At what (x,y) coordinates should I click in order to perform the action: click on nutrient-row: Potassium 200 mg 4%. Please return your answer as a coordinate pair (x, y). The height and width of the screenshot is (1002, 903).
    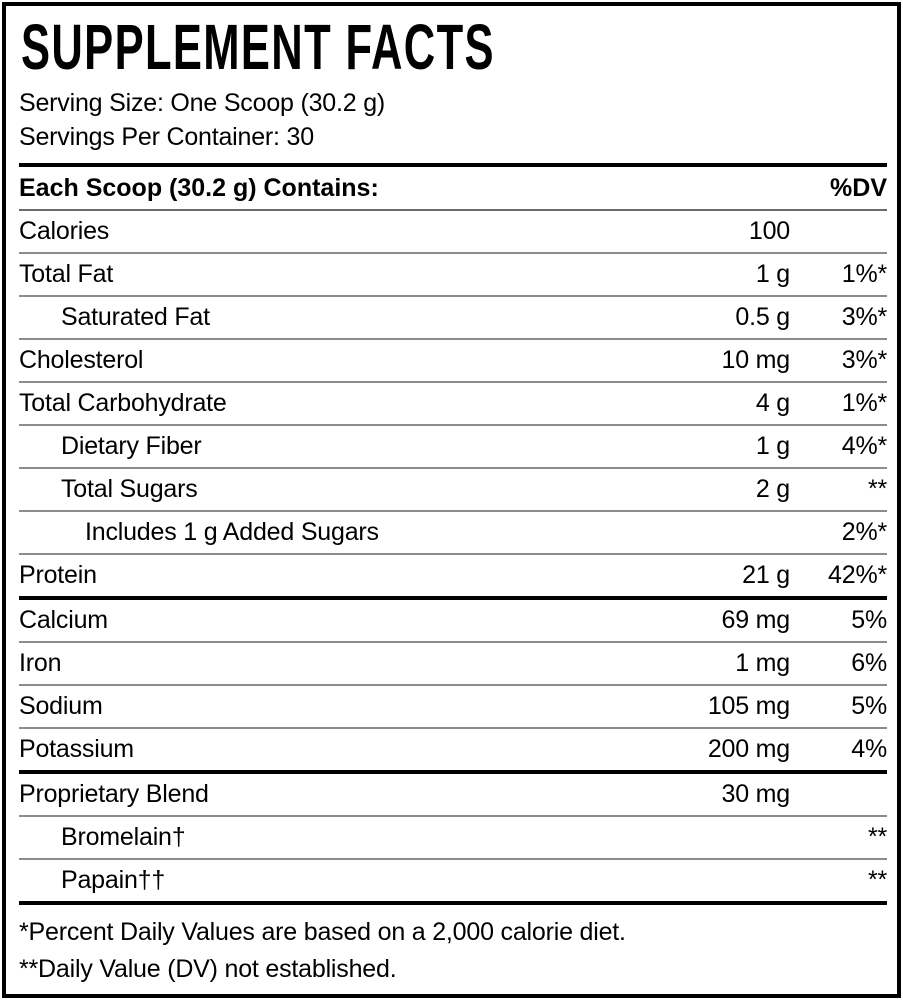
    Looking at the image, I should click on (453, 752).